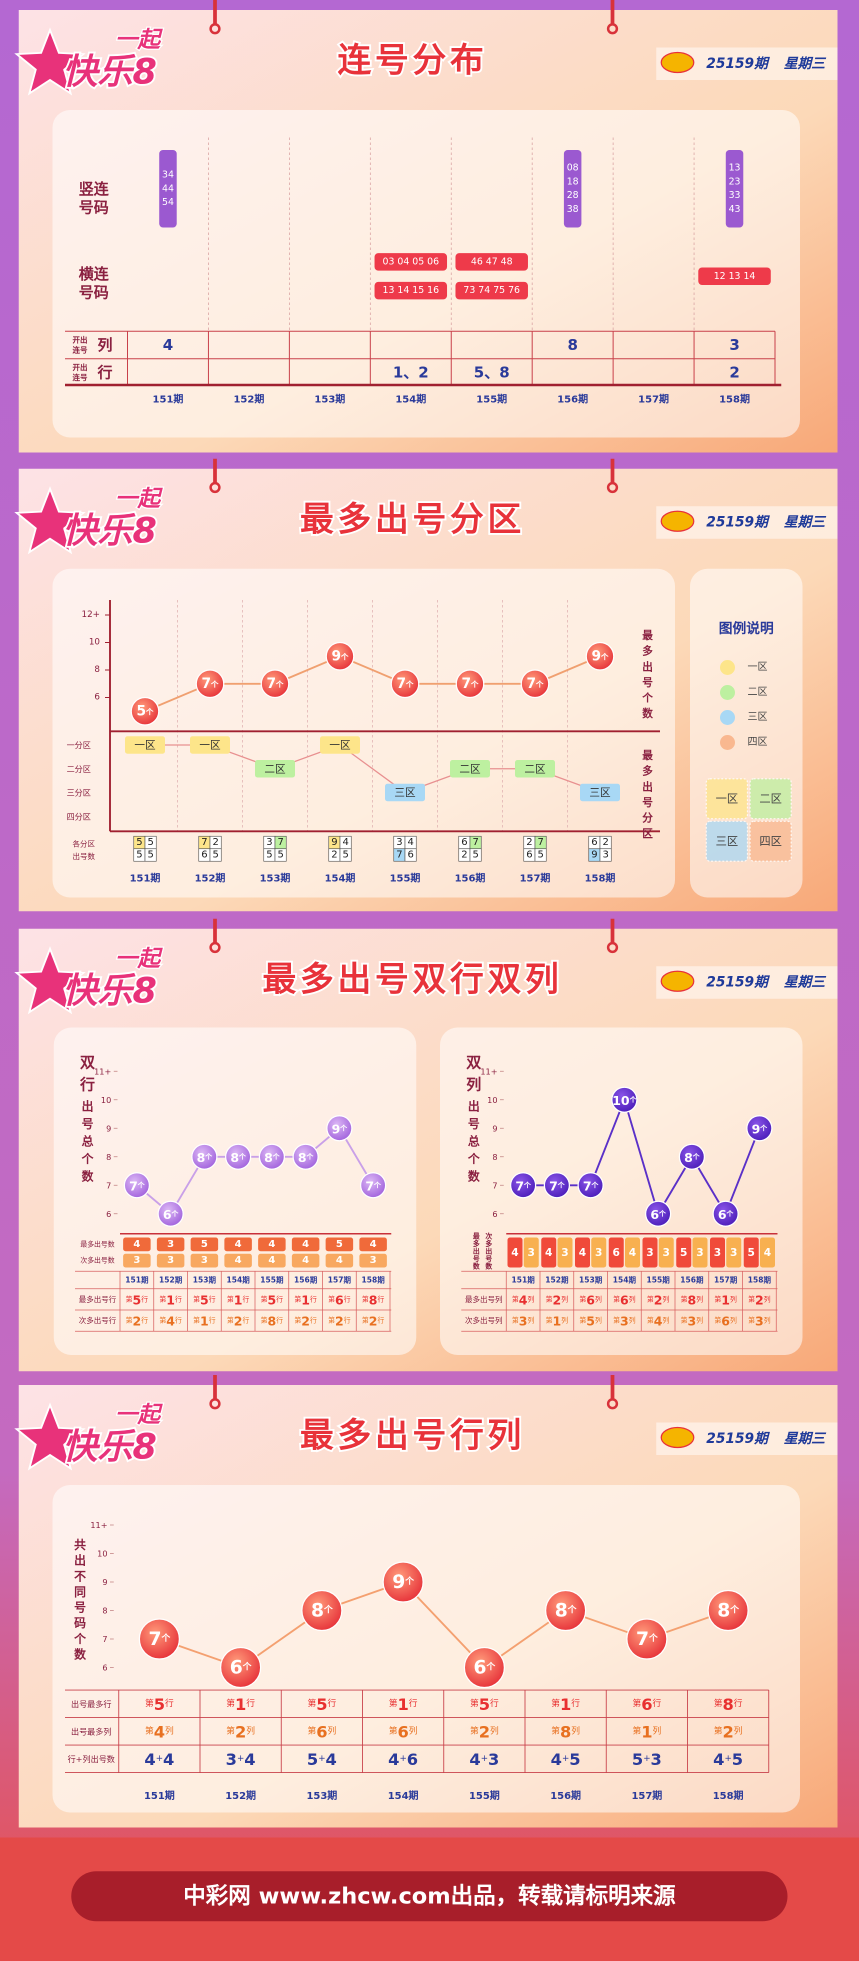  I want to click on grid-number: 4, so click(345, 842).